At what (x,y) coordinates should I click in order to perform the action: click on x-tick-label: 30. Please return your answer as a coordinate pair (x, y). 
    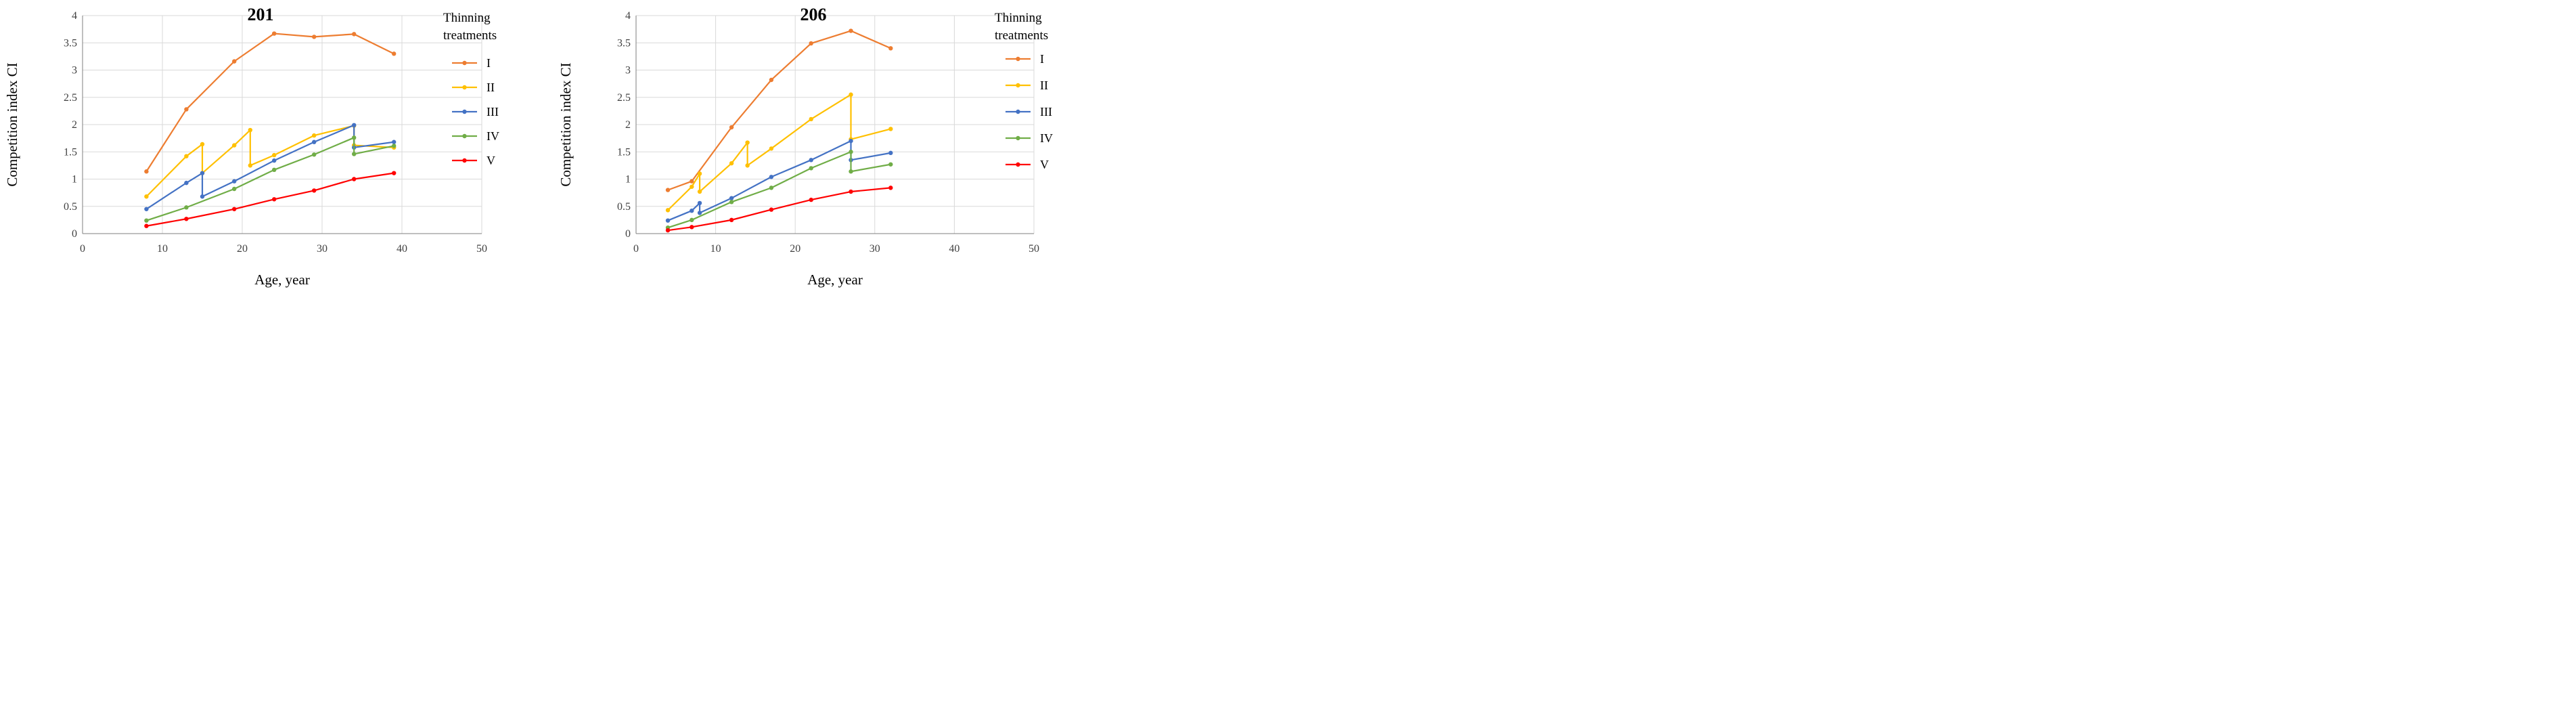
    Looking at the image, I should click on (322, 249).